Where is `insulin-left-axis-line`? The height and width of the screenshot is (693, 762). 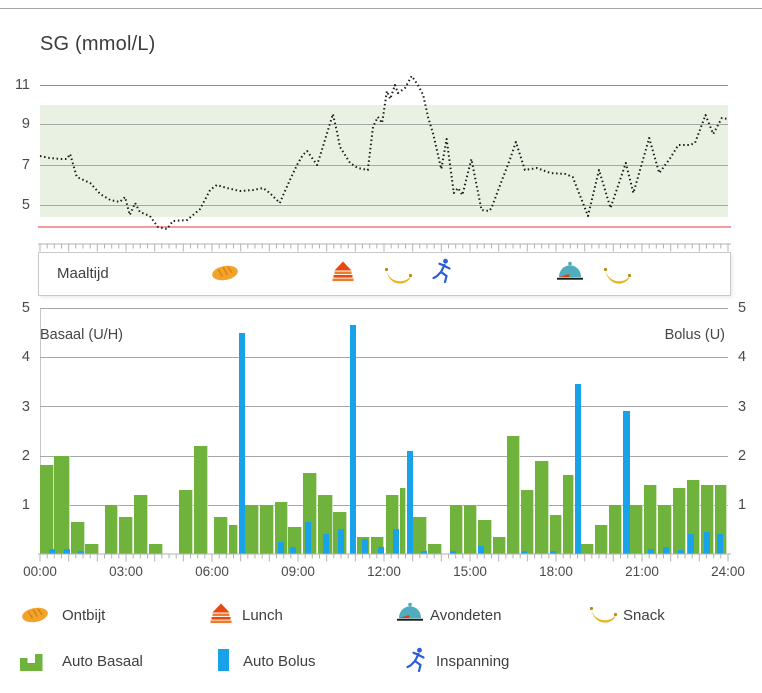 insulin-left-axis-line is located at coordinates (40, 431).